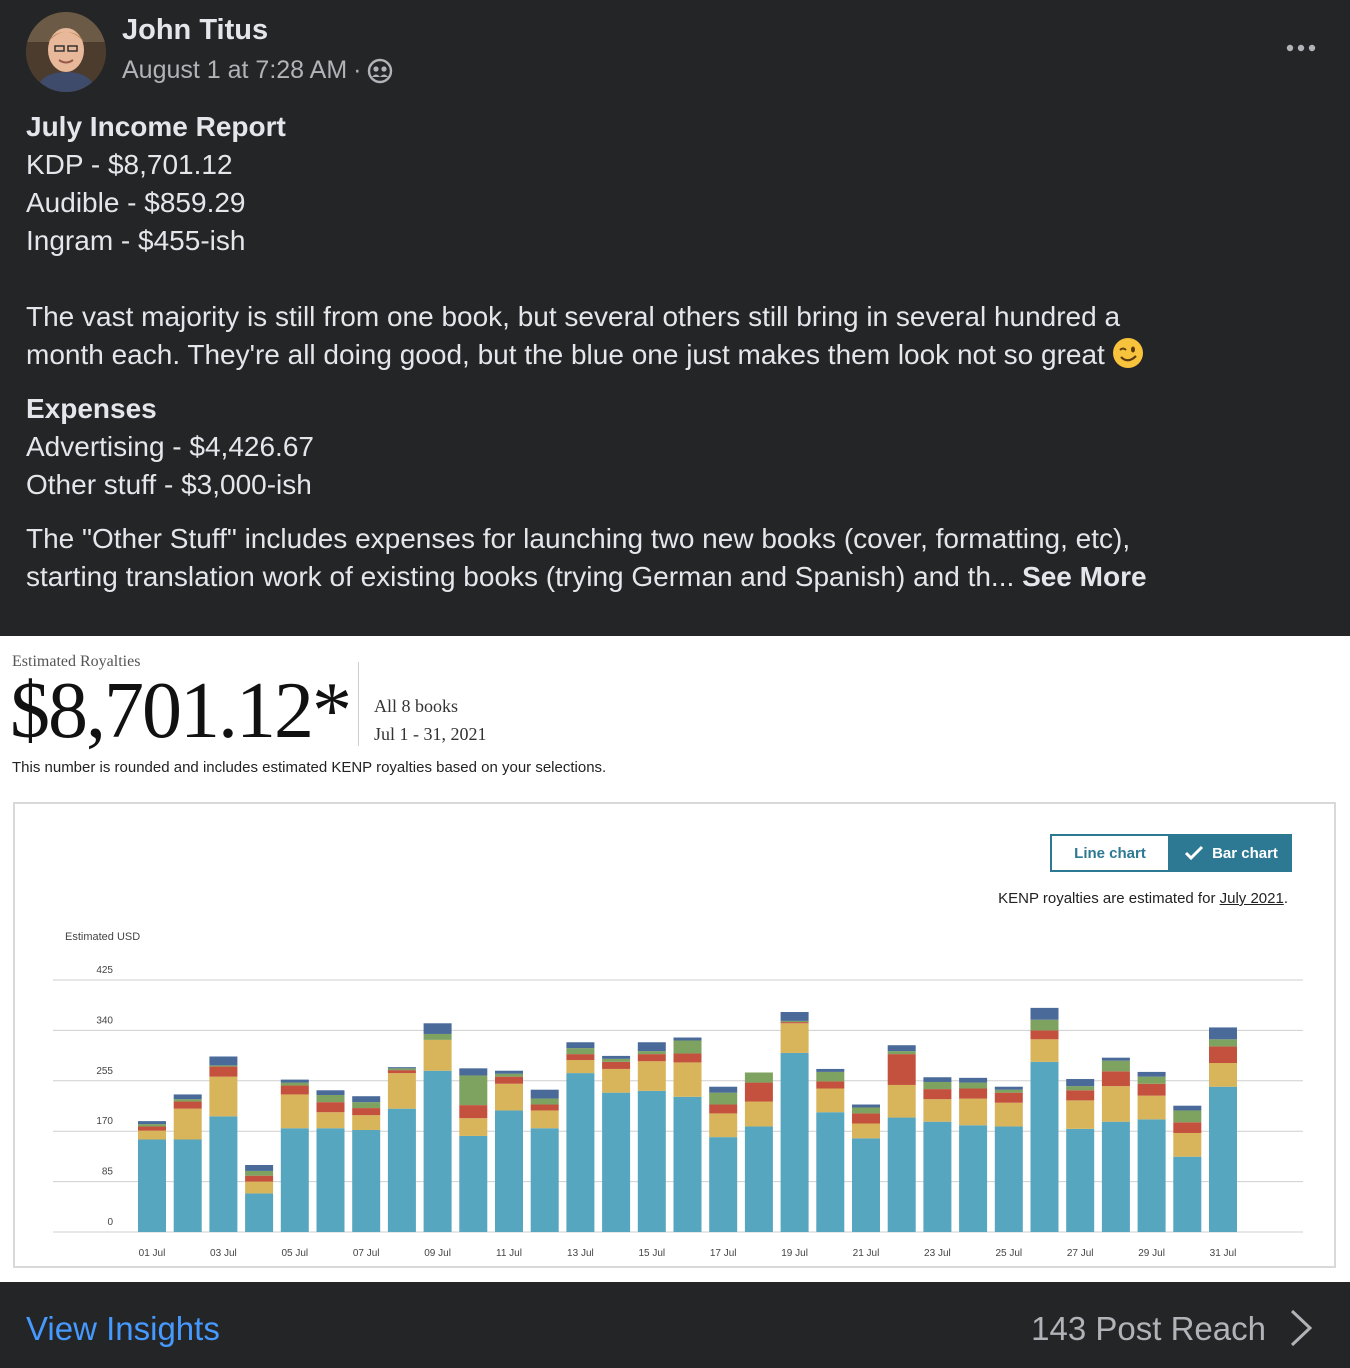 The image size is (1350, 1368). I want to click on post-timestamp: August 1 at 7:28 AM, so click(235, 70).